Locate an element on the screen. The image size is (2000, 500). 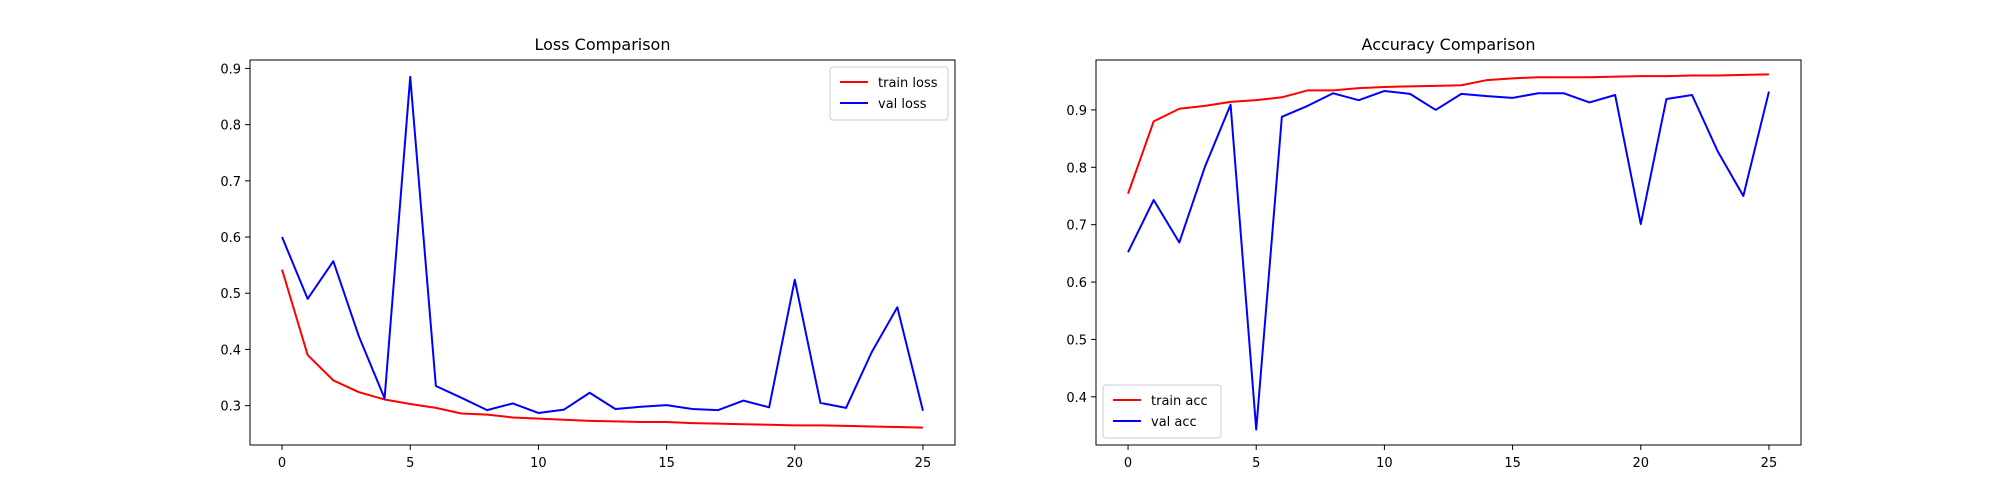
series-line-train-loss is located at coordinates (602, 349).